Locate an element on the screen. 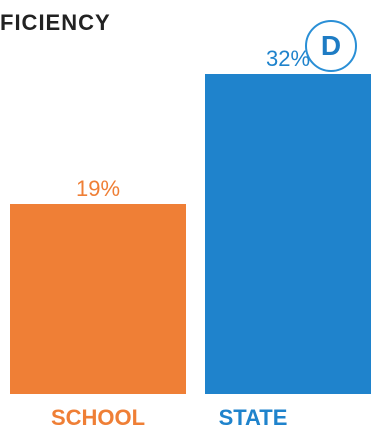  chart-title: FICIENCY is located at coordinates (55, 22).